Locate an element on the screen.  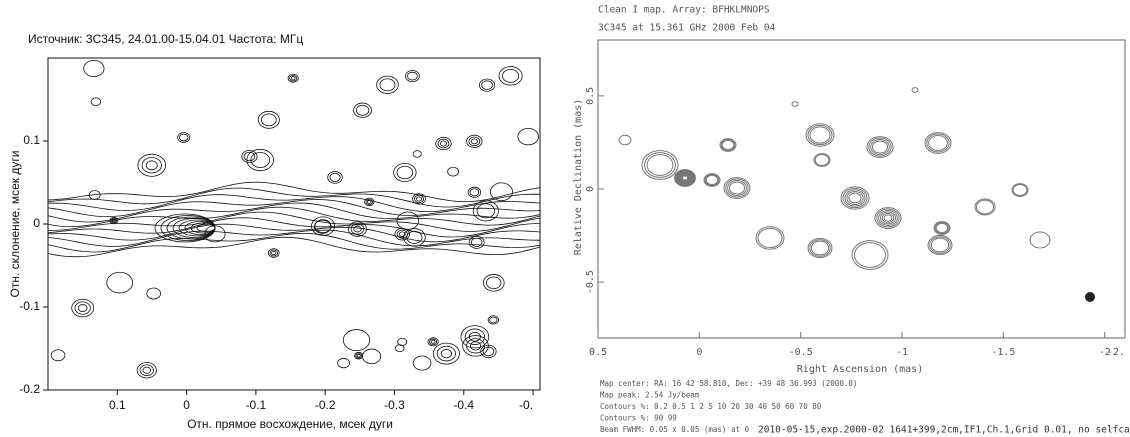
map-note: Beam FWHM: 0.05 x 0.05 (mas) at 0 is located at coordinates (674, 429).